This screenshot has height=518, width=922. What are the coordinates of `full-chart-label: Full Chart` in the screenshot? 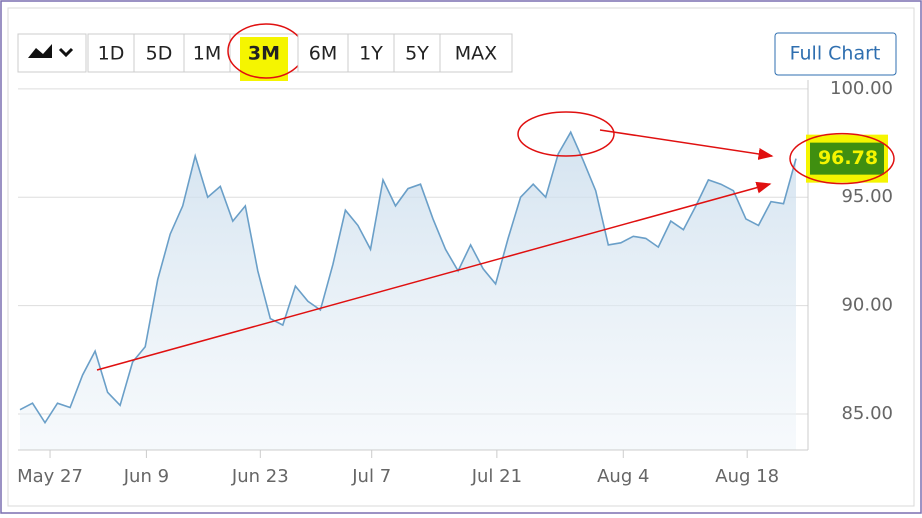 It's located at (835, 54).